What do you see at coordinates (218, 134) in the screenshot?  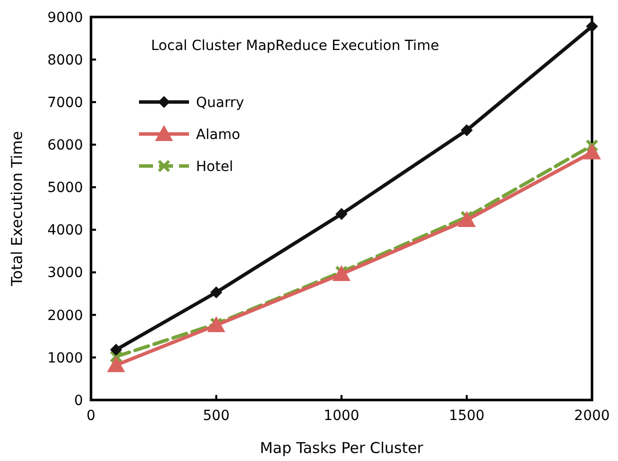 I see `legend-label: Alamo` at bounding box center [218, 134].